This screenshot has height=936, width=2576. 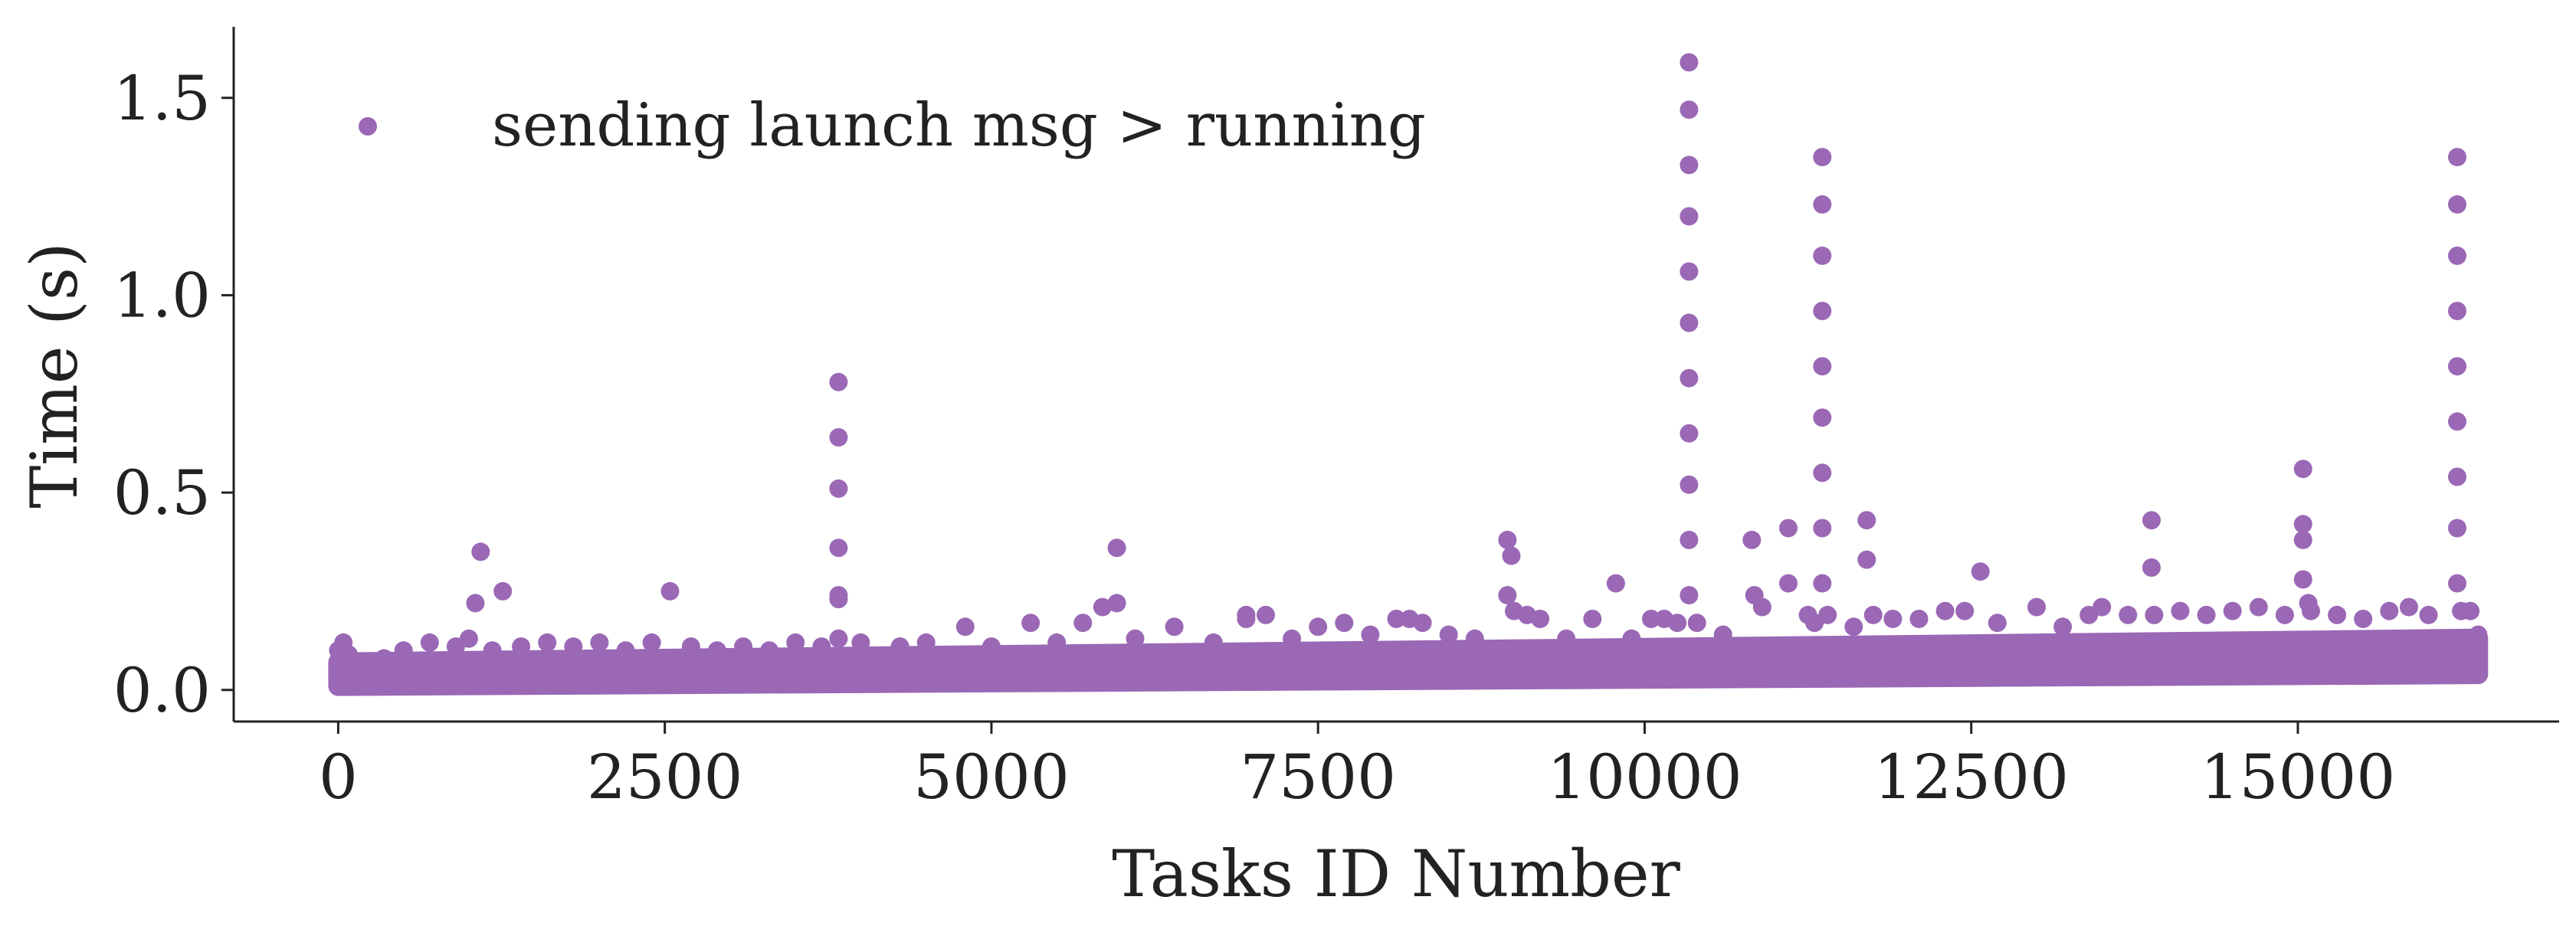 What do you see at coordinates (339, 777) in the screenshot?
I see `x-tick-label: 0` at bounding box center [339, 777].